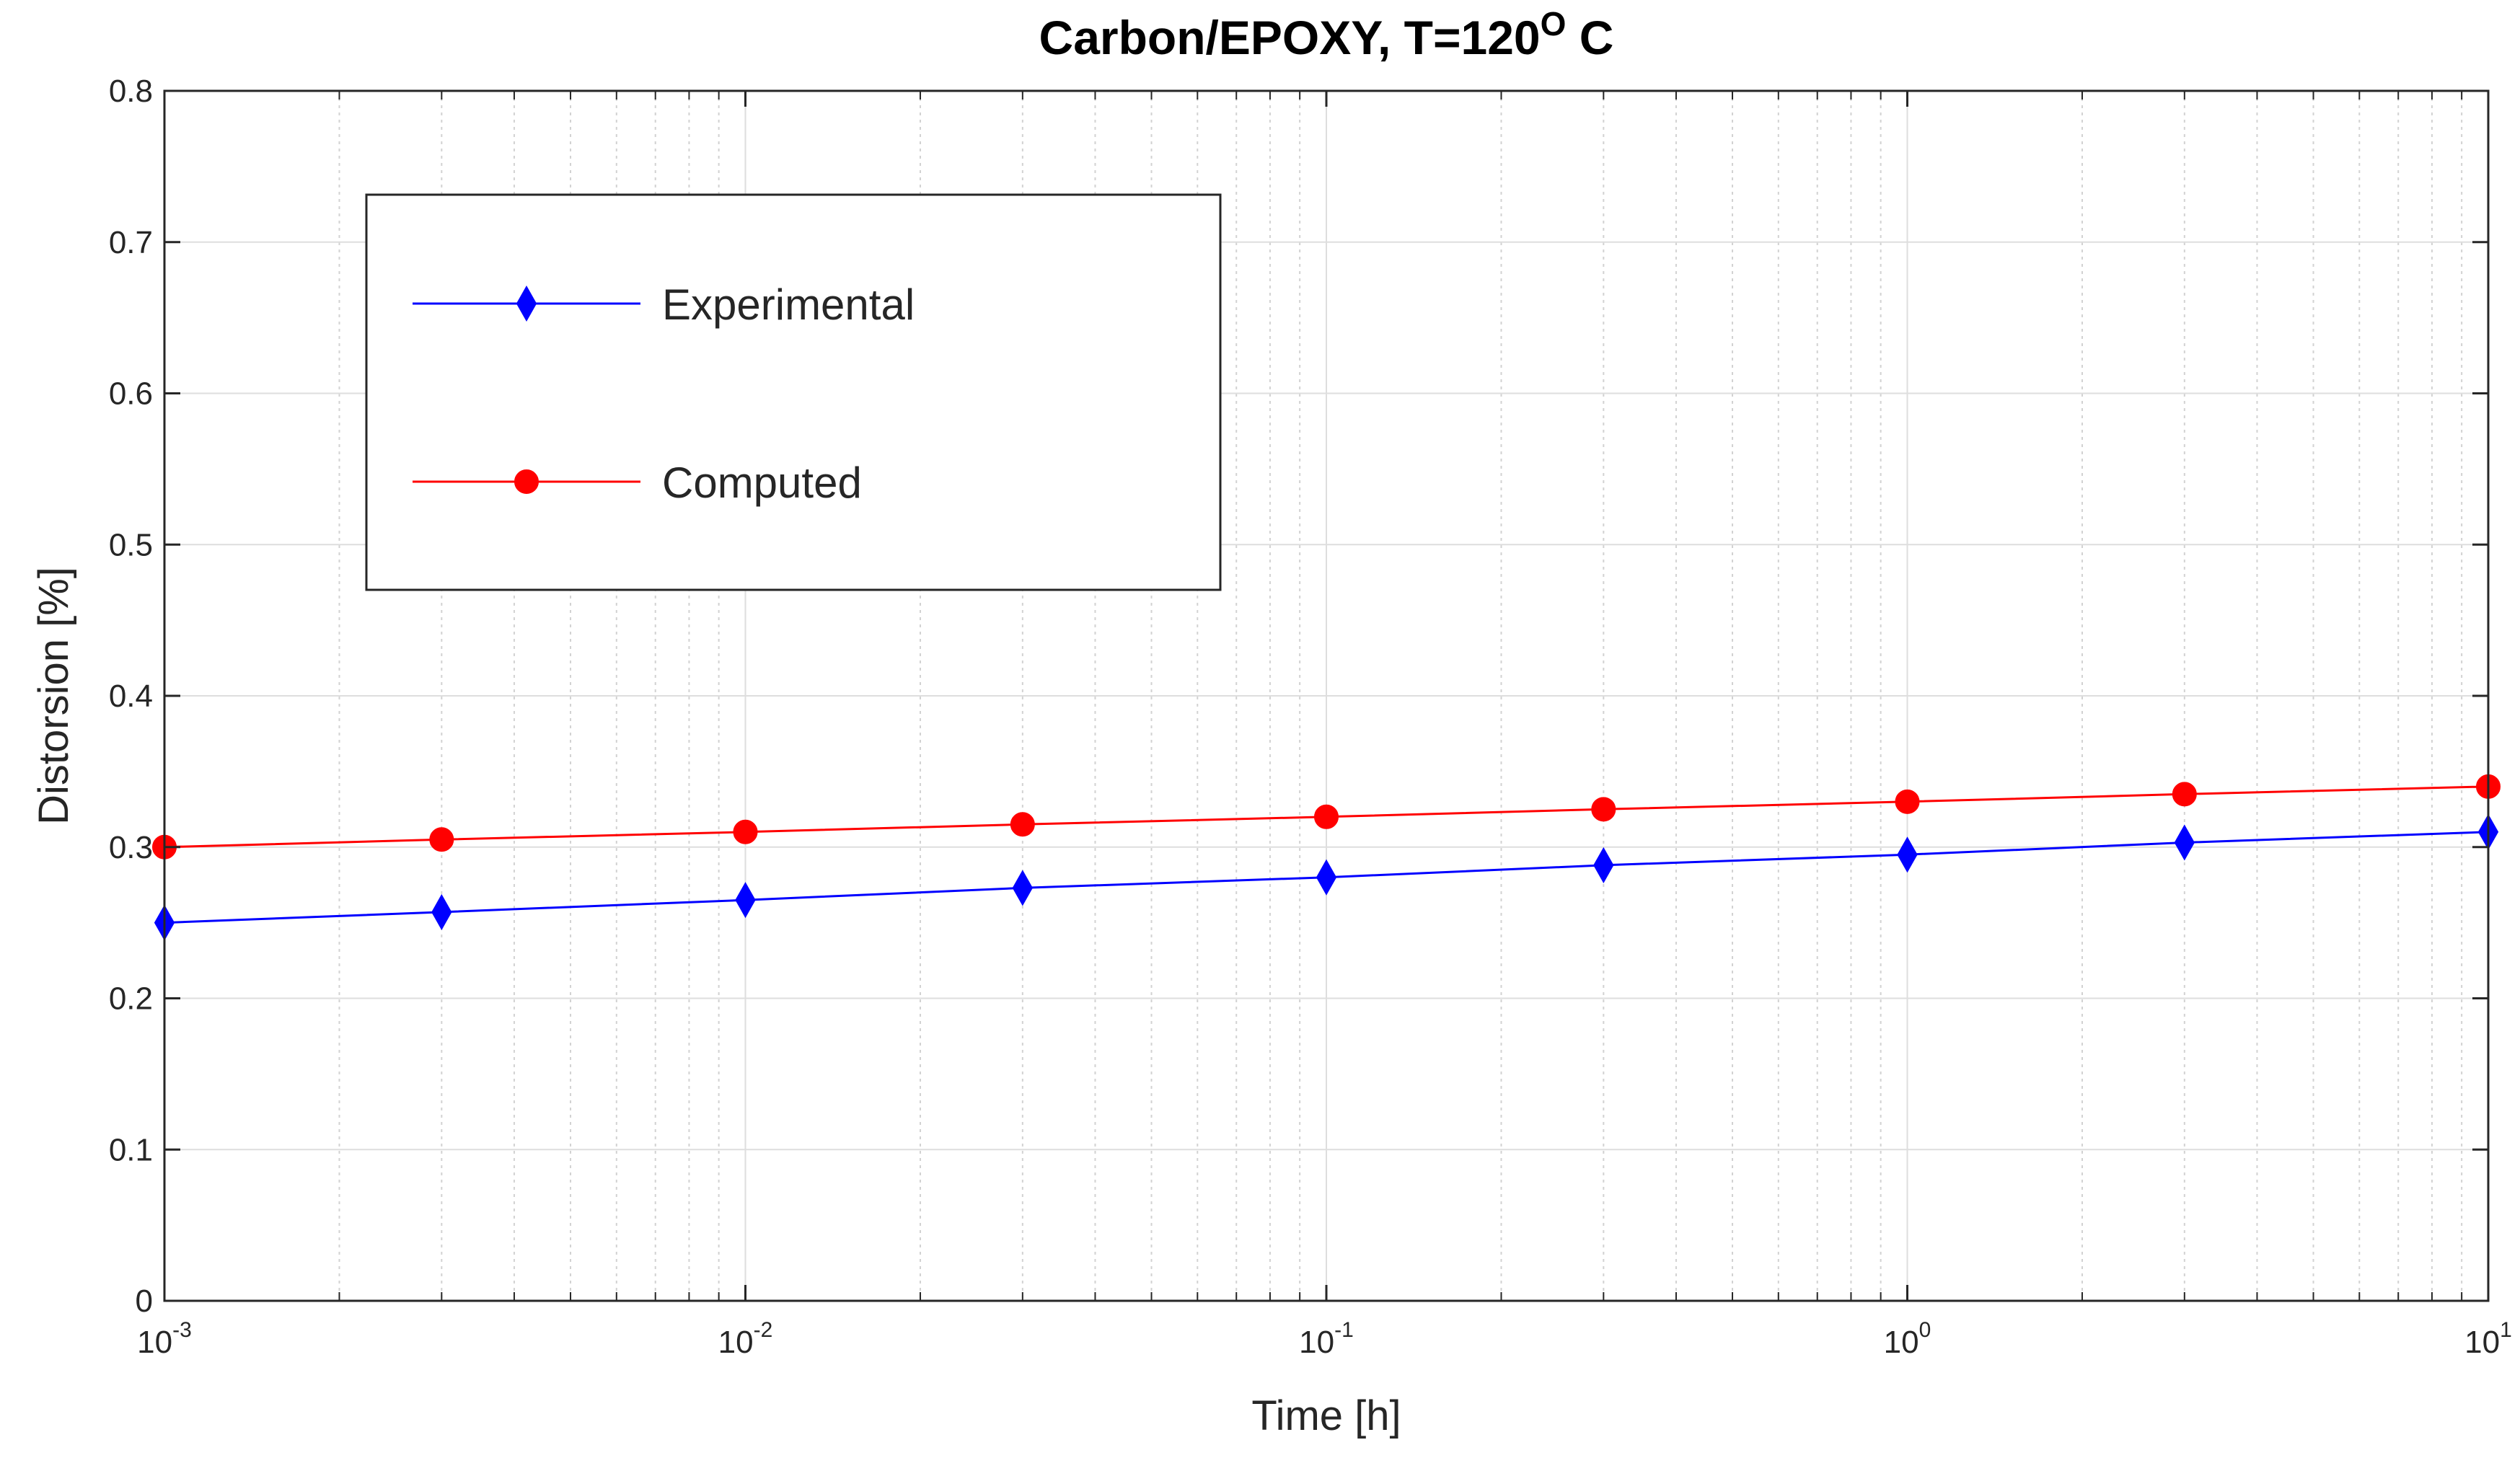 This screenshot has width=2520, height=1458. I want to click on x-tick-label-exponent: -1, so click(1344, 1330).